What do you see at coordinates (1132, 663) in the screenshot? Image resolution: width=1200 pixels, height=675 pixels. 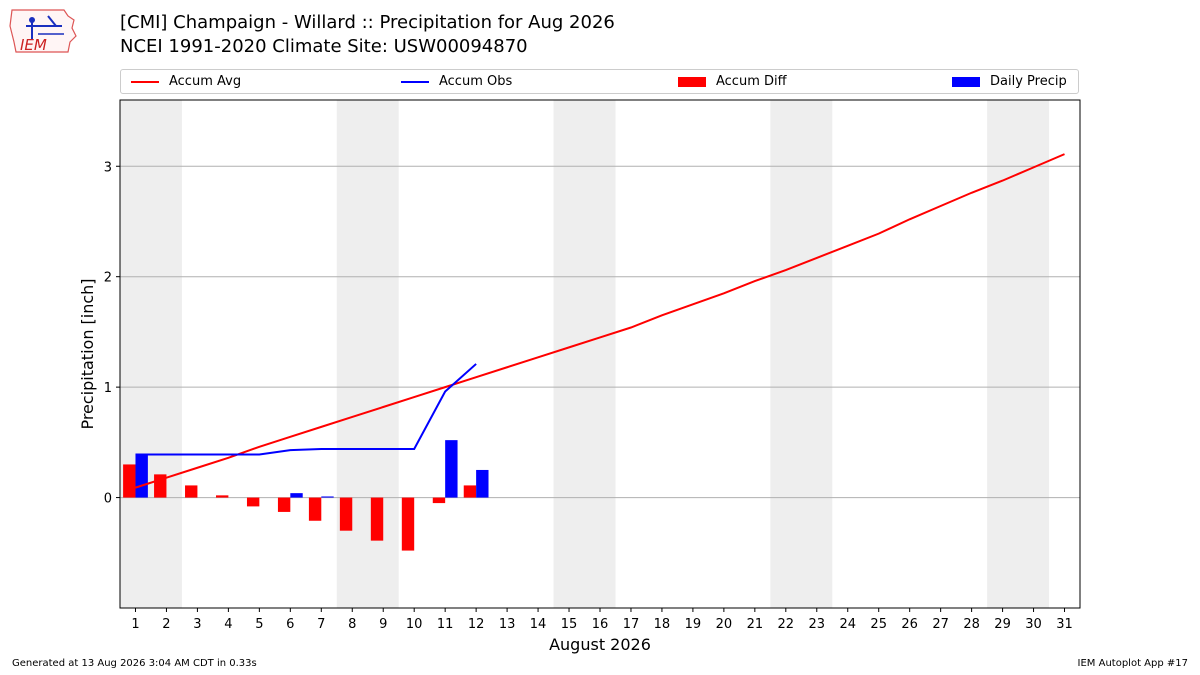 I see `app-label: IEM Autoplot App #17` at bounding box center [1132, 663].